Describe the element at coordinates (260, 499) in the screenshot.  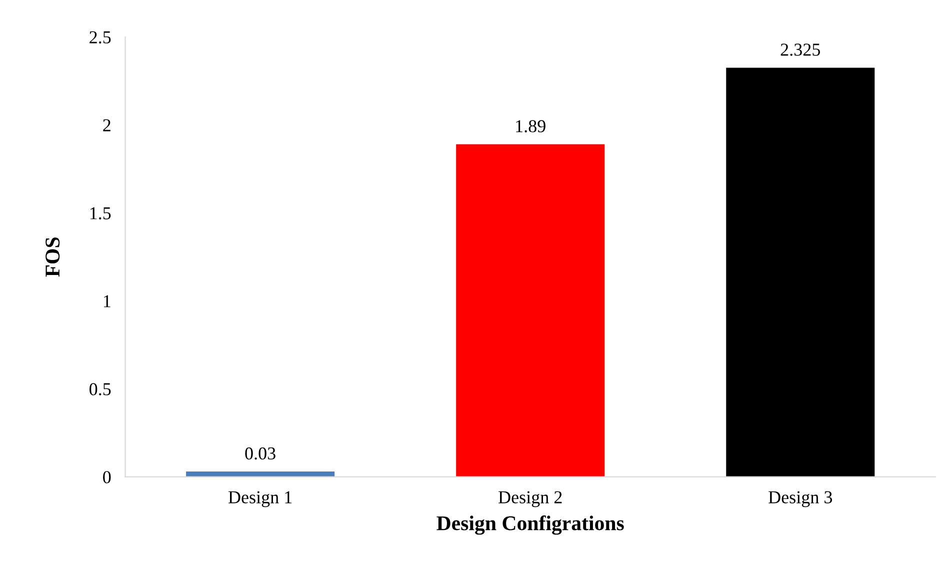
I see `x-tick-label: Design 1` at that location.